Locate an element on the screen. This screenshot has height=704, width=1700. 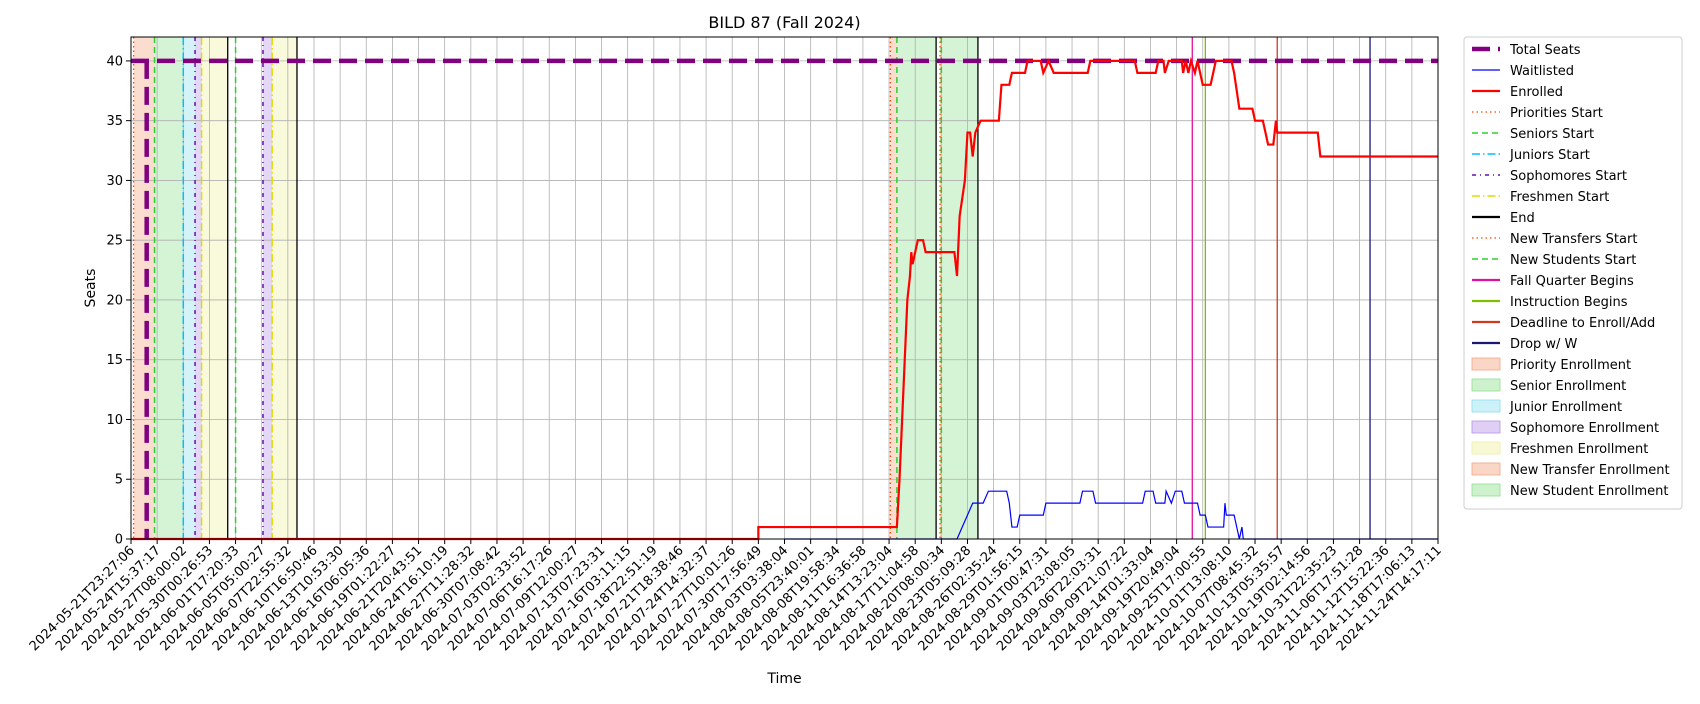
legend-label: Total Seats is located at coordinates (1545, 50).